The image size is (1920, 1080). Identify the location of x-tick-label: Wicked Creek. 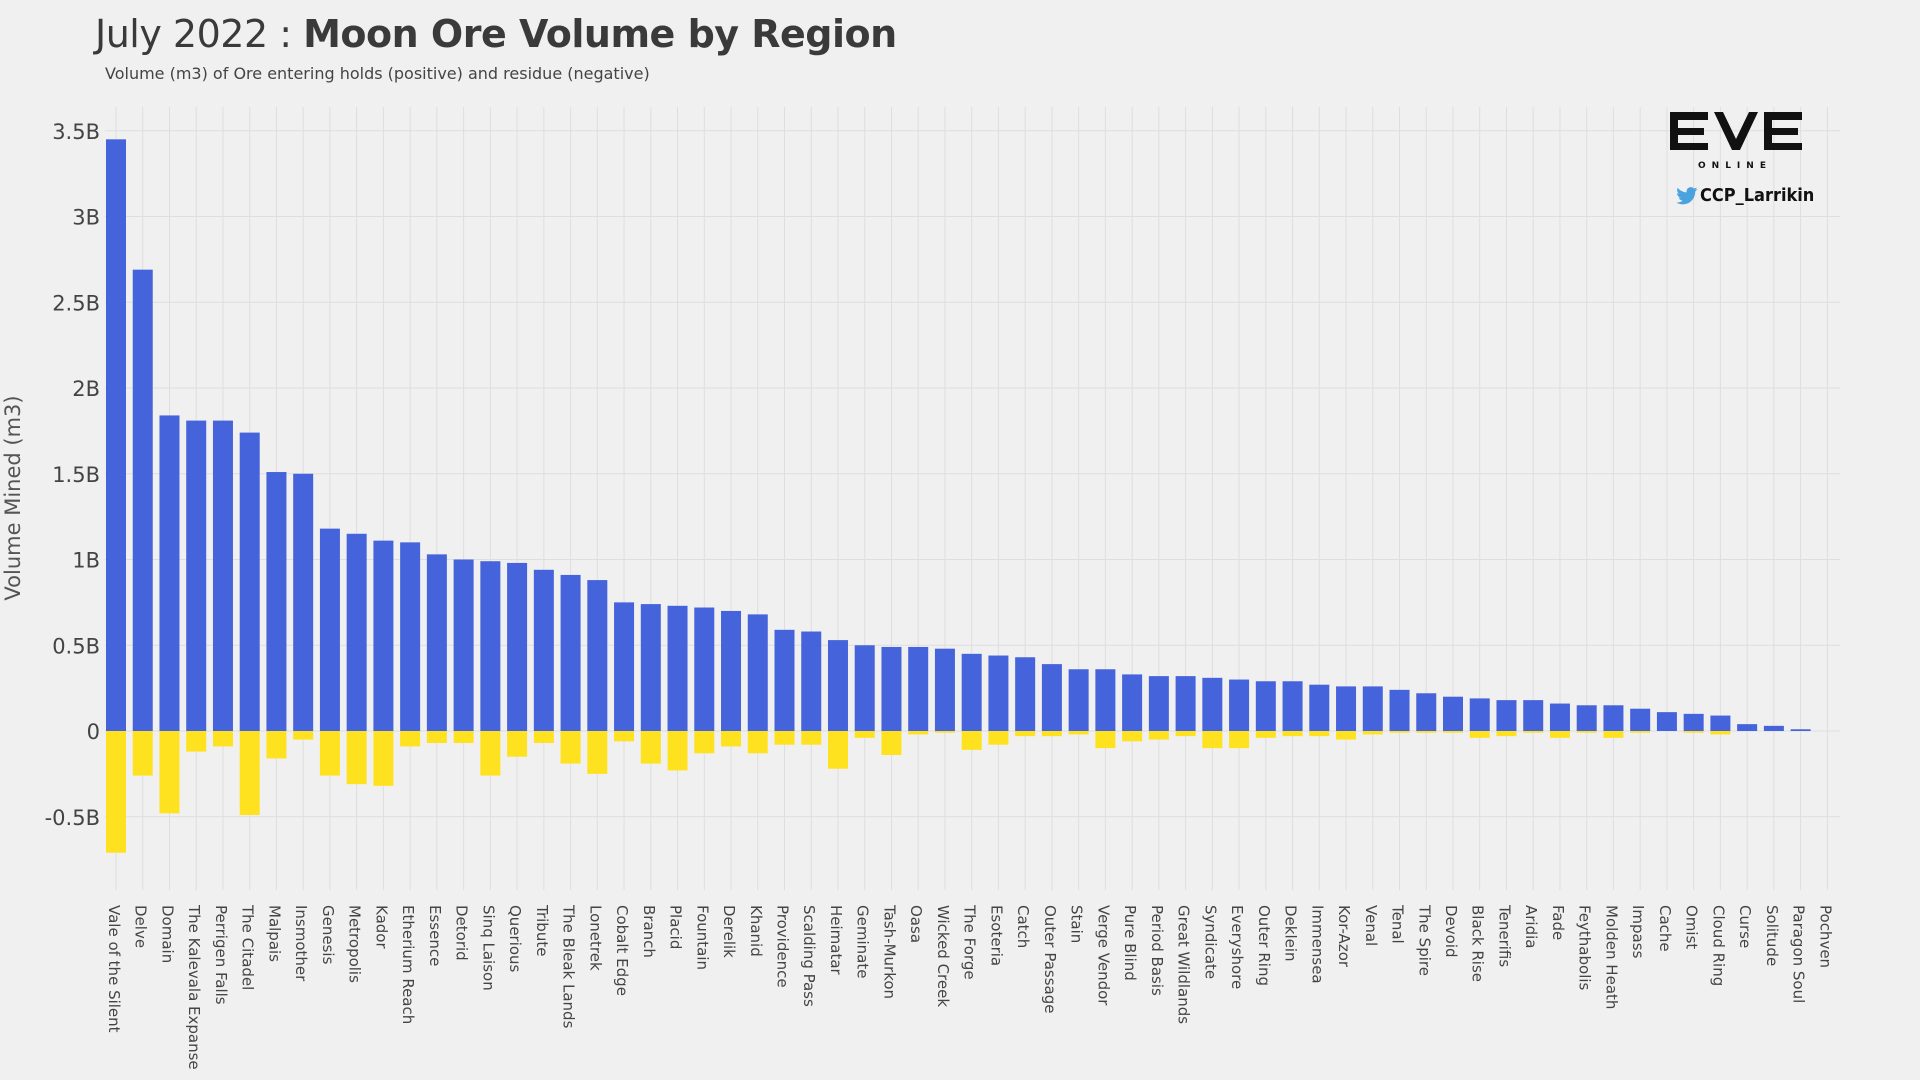
(943, 956).